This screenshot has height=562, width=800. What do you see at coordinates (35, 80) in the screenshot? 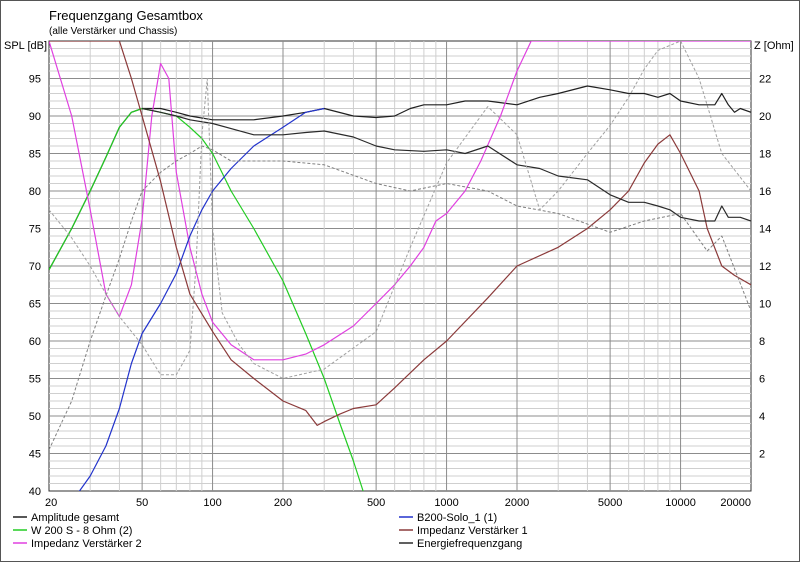
I see `y-tick-left: 95` at bounding box center [35, 80].